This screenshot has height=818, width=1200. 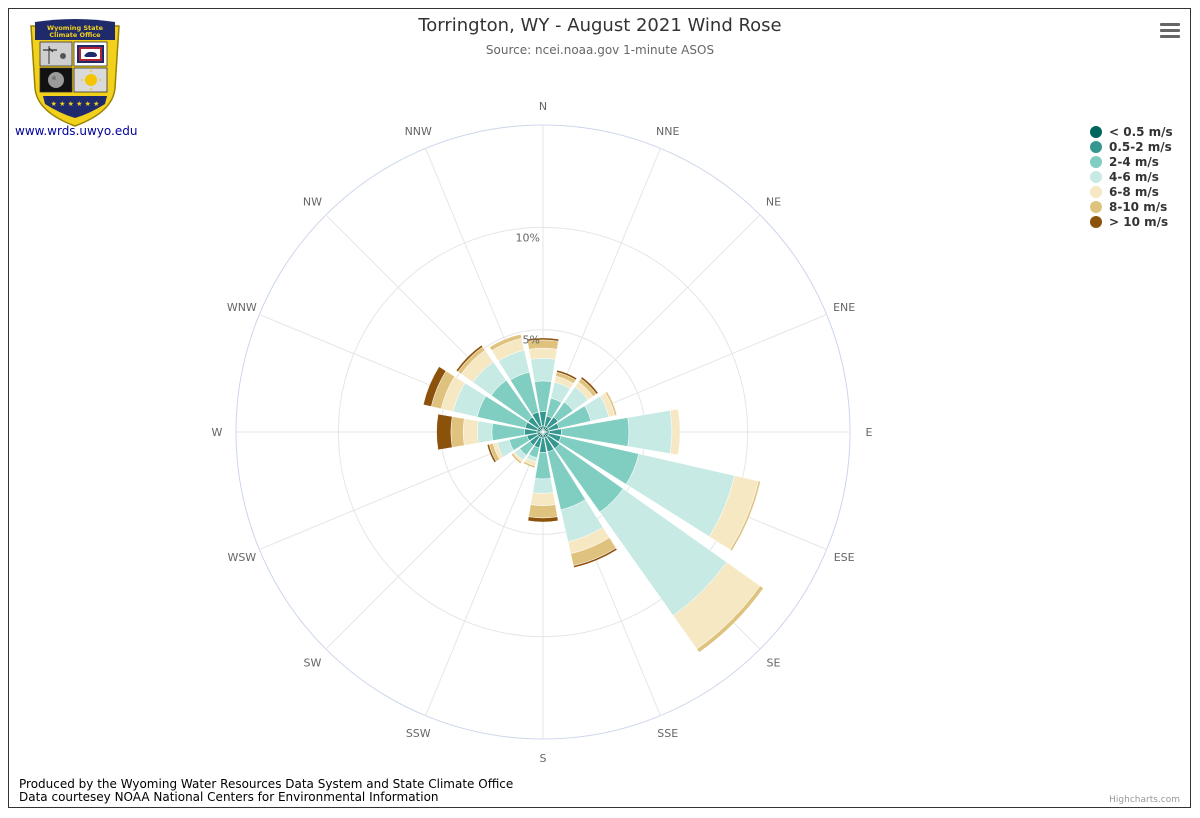 What do you see at coordinates (241, 557) in the screenshot?
I see `direction-label-WSW: WSW` at bounding box center [241, 557].